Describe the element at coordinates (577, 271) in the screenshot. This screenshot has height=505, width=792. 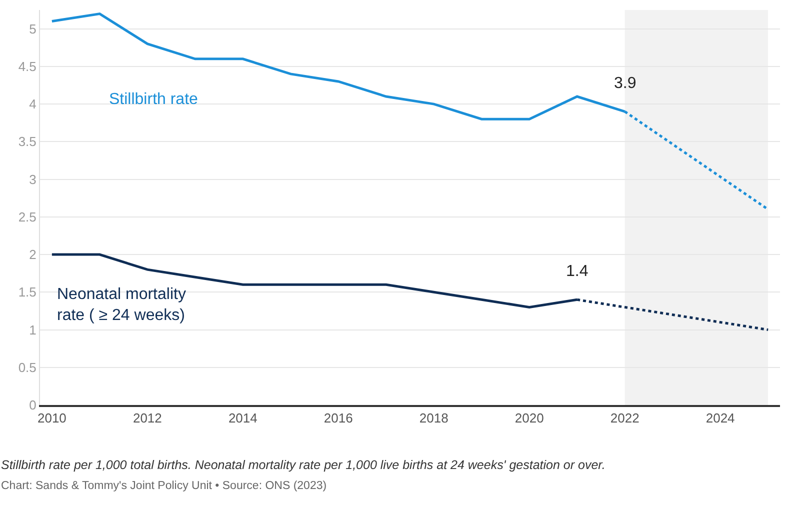
I see `annotation: 1.4` at that location.